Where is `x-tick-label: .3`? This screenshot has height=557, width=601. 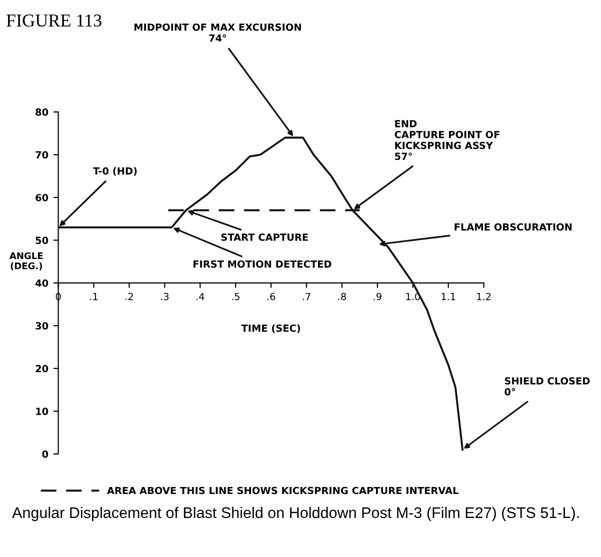 x-tick-label: .3 is located at coordinates (165, 296).